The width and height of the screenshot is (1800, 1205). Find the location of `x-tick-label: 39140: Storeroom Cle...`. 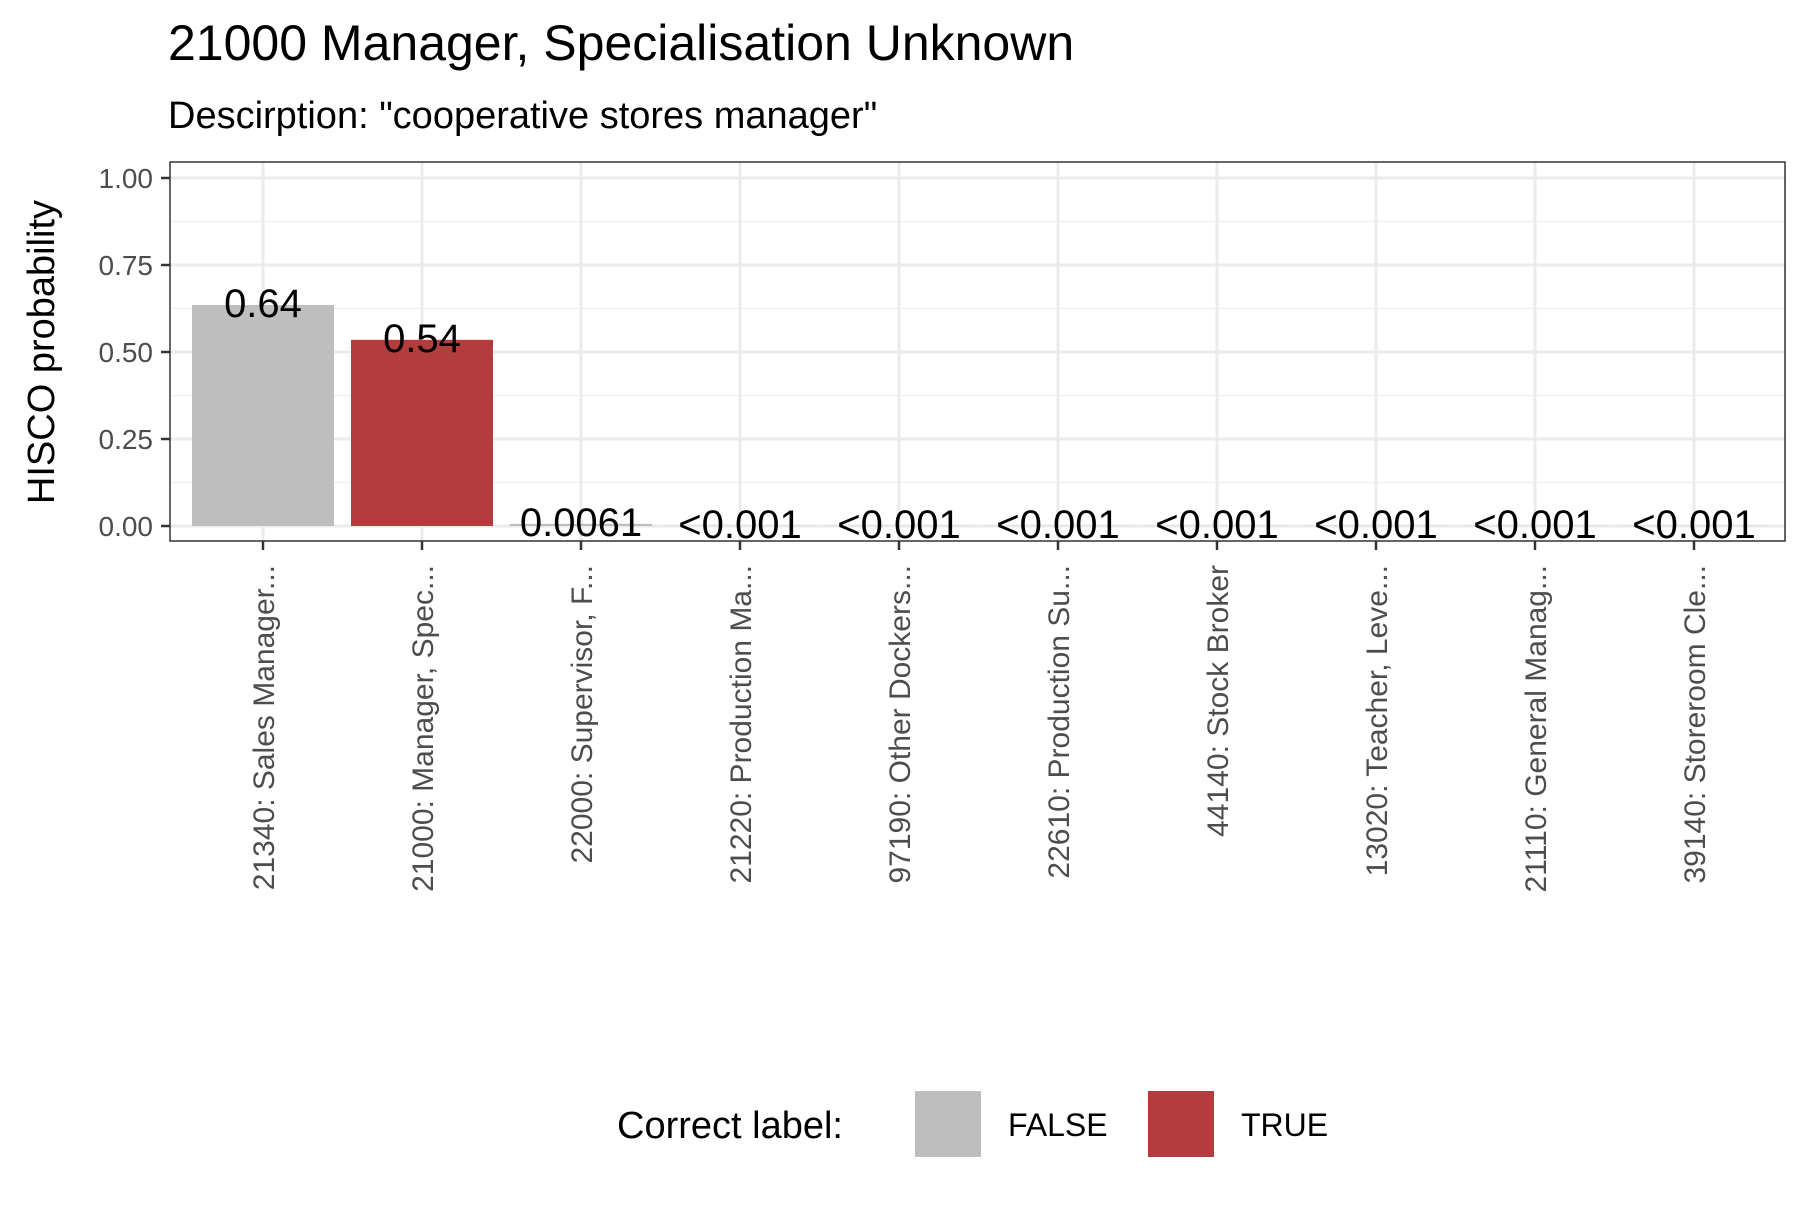

x-tick-label: 39140: Storeroom Cle... is located at coordinates (1695, 724).